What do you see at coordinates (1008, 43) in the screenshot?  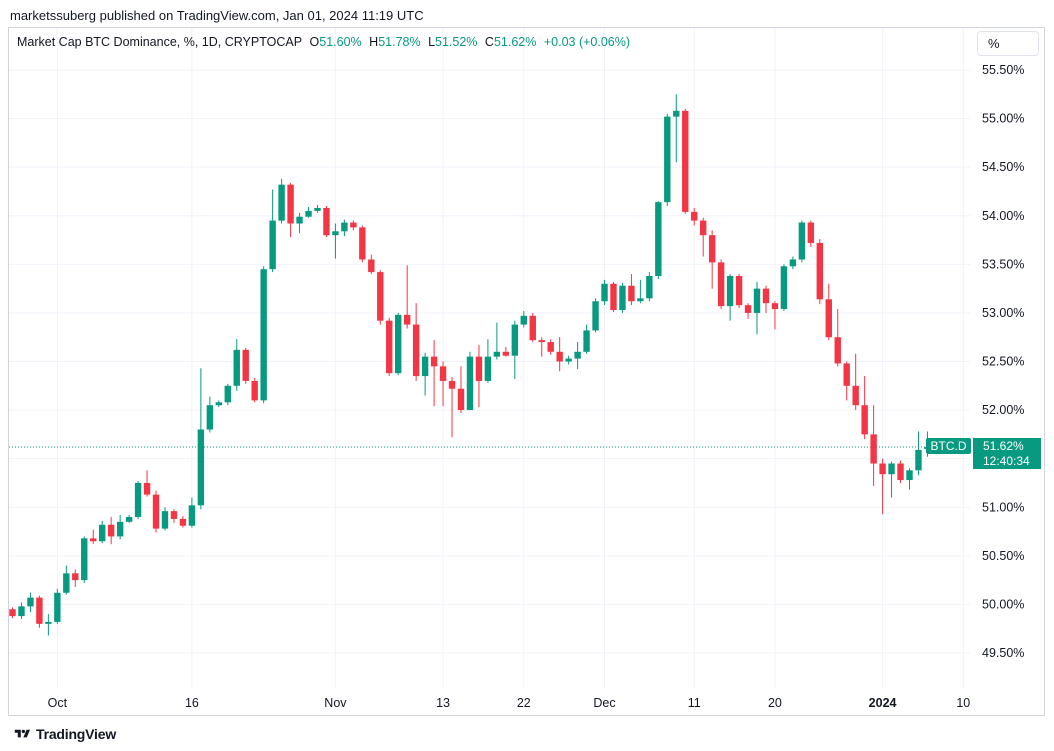 I see `percent-scale-button: %` at bounding box center [1008, 43].